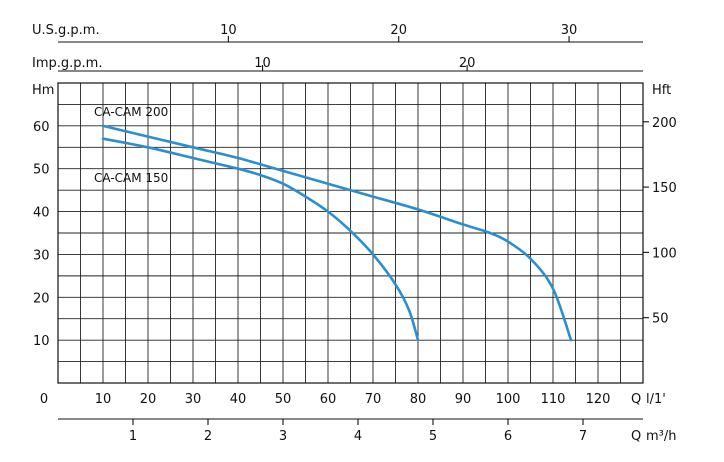 The height and width of the screenshot is (462, 724). What do you see at coordinates (569, 30) in the screenshot?
I see `tick-label-usgpm: 30` at bounding box center [569, 30].